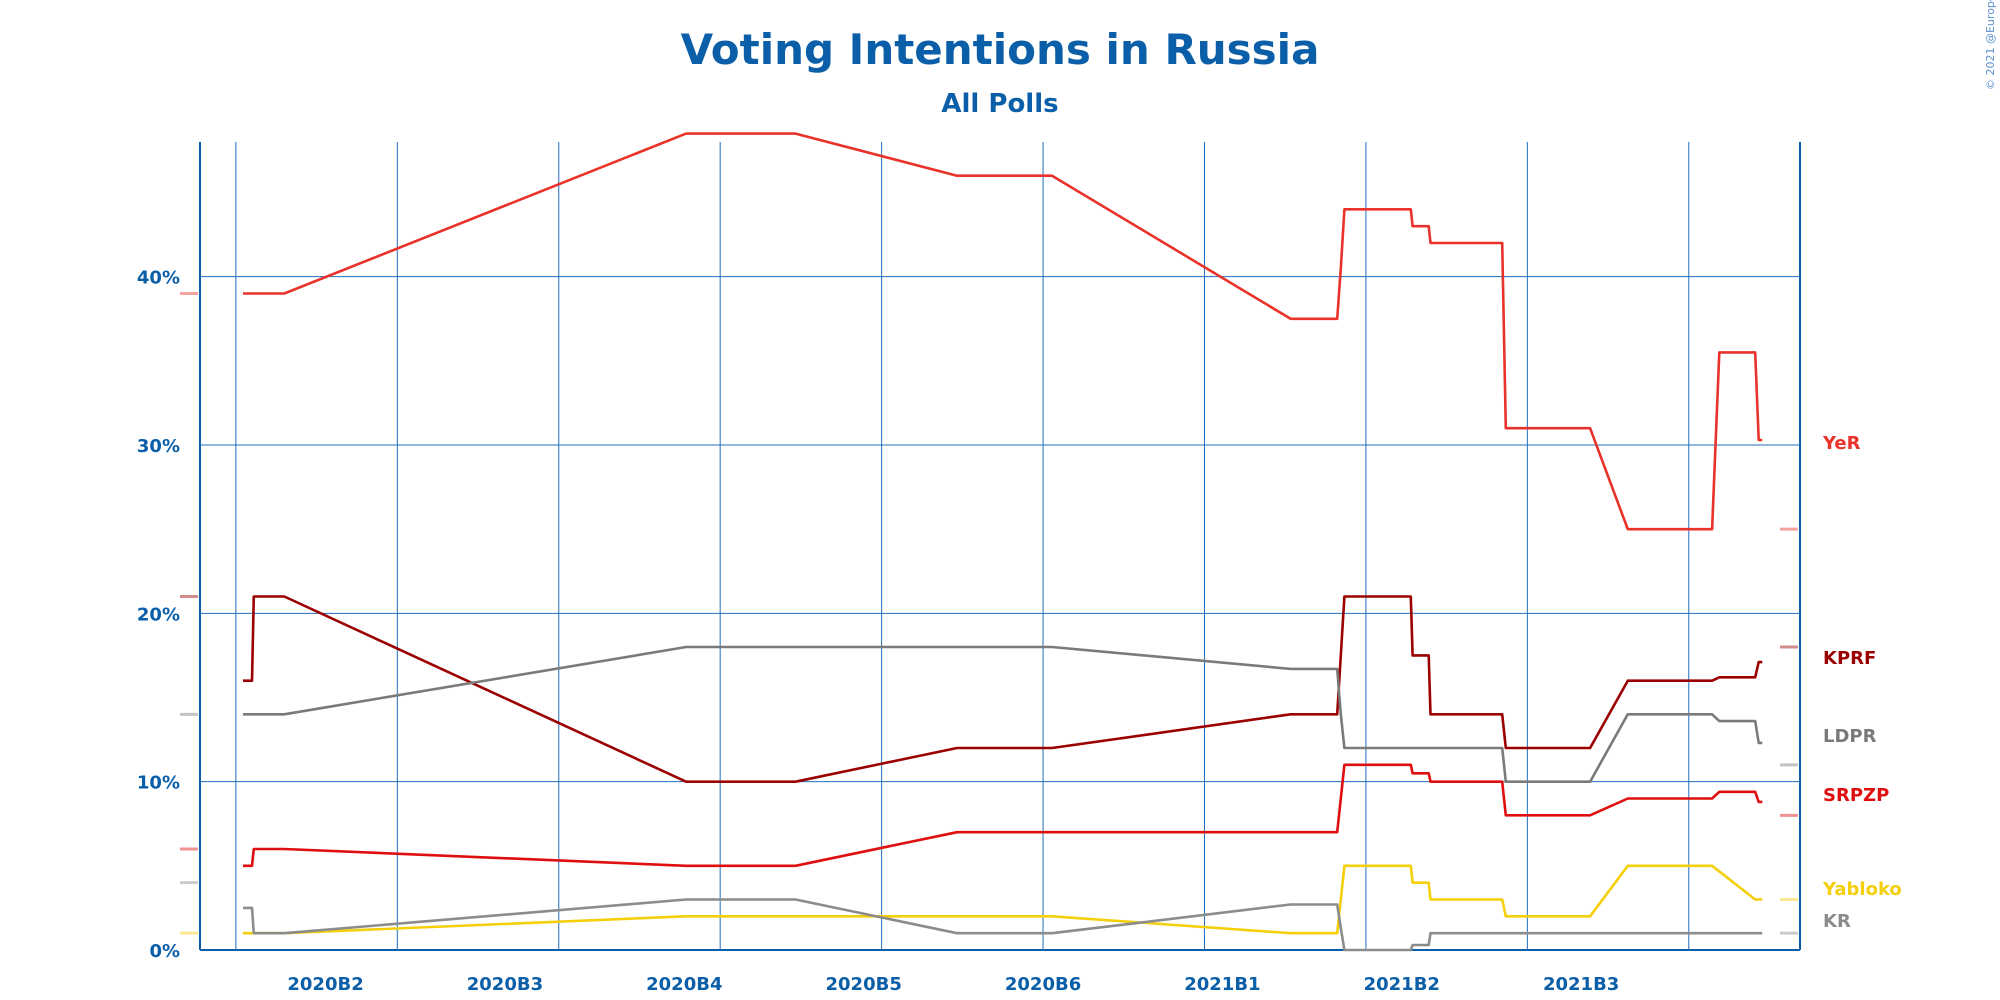  What do you see at coordinates (1850, 736) in the screenshot?
I see `series-label-ldpr: LDPR` at bounding box center [1850, 736].